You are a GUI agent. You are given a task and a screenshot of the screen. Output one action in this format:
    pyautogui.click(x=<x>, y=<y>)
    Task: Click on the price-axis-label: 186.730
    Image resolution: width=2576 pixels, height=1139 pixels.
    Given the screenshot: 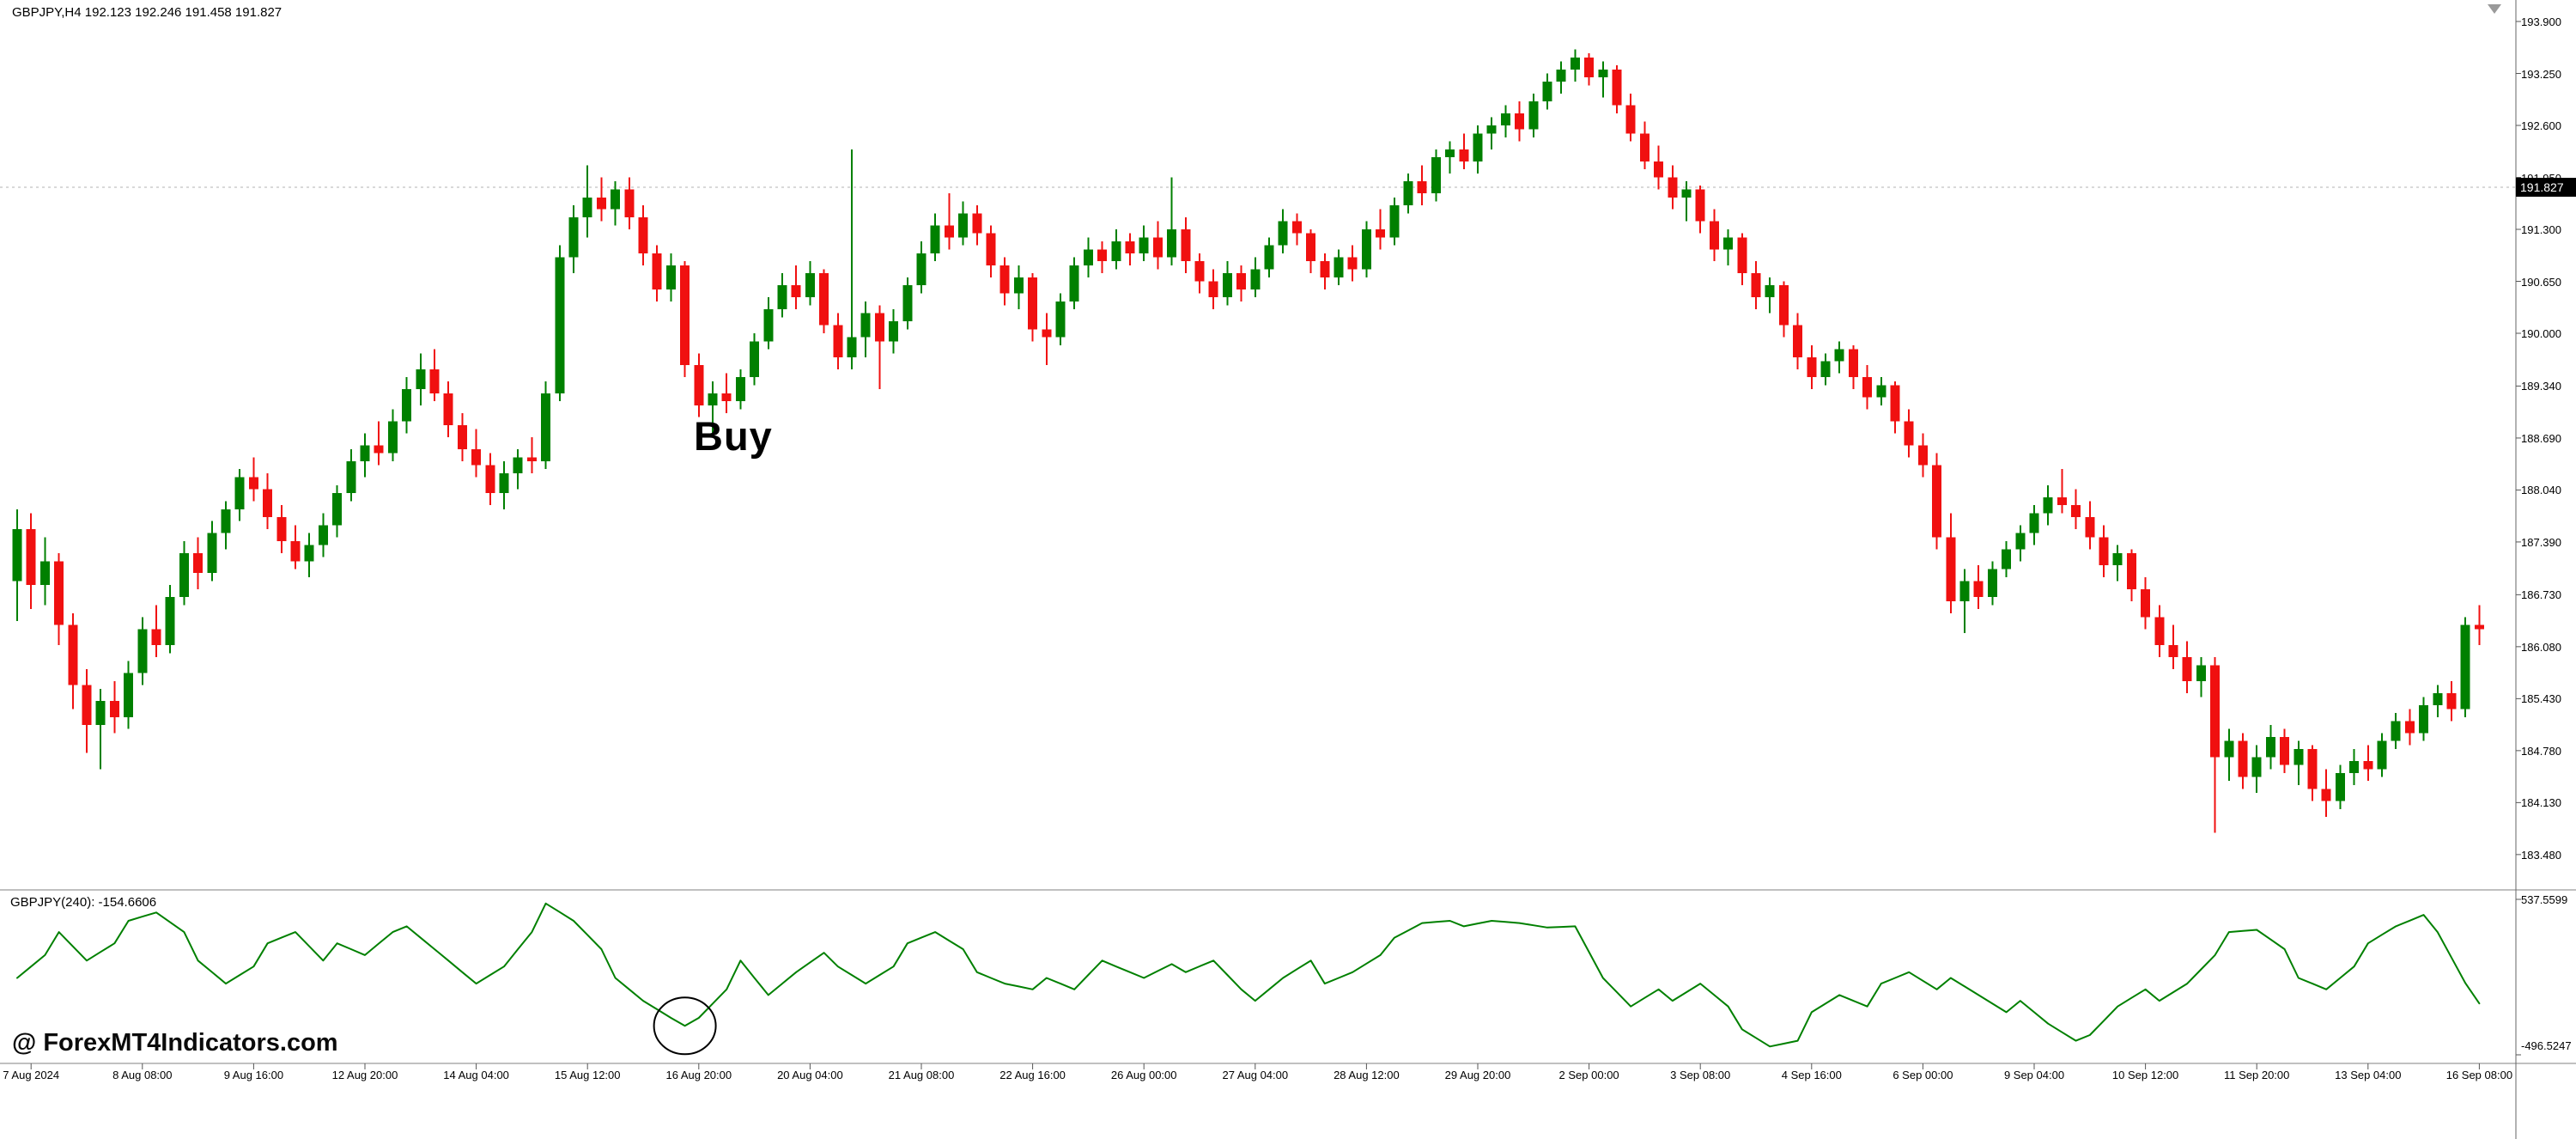 What is the action you would take?
    pyautogui.click(x=2541, y=595)
    